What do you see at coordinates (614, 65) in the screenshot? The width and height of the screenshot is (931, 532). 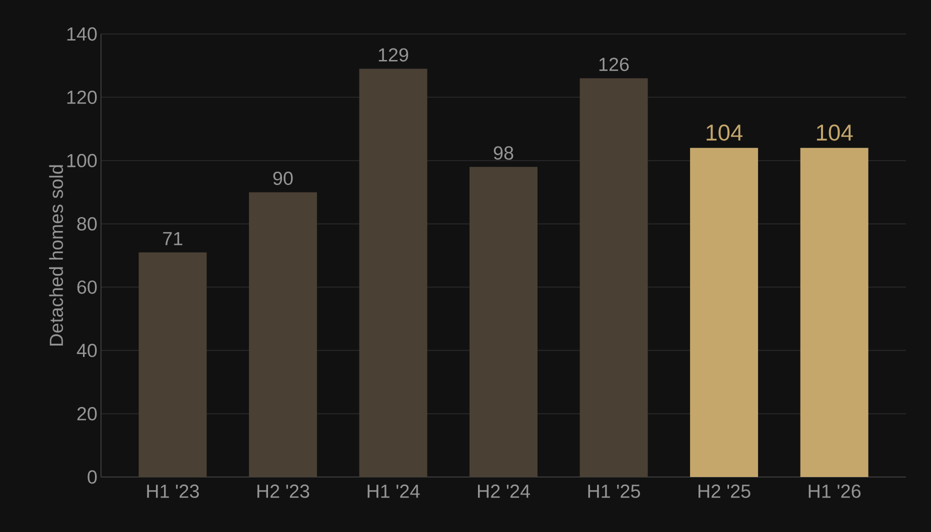 I see `data-label: 126` at bounding box center [614, 65].